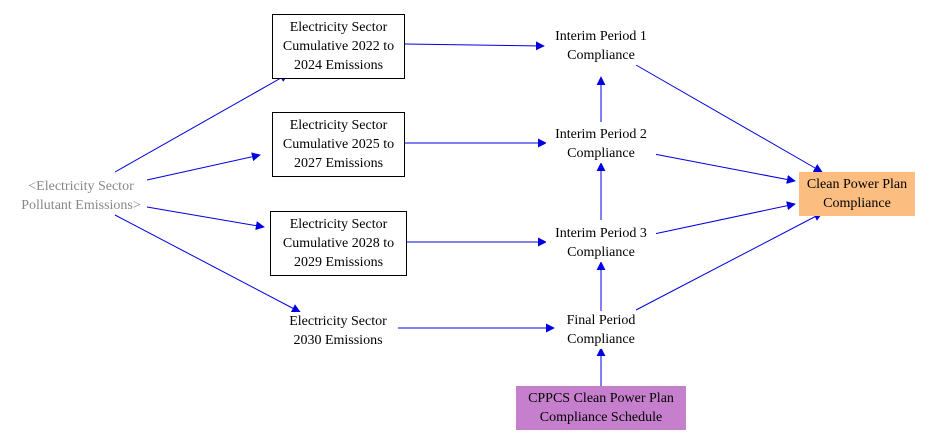 The width and height of the screenshot is (931, 437). I want to click on node-interim-period-2: Interim Period 2 Compliance, so click(601, 144).